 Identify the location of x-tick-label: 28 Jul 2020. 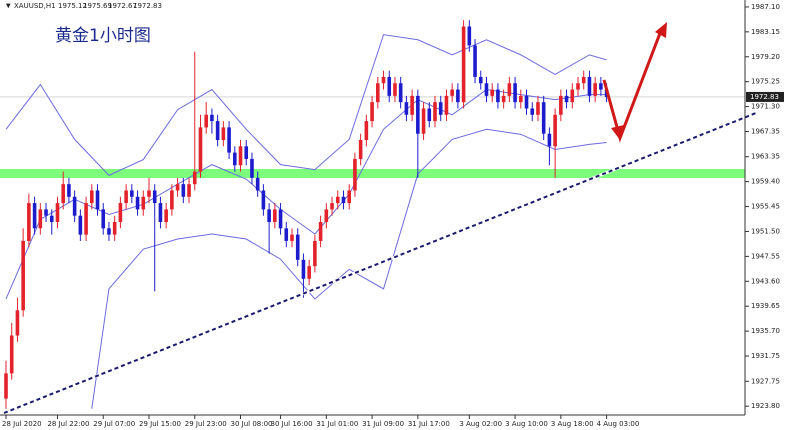
(22, 424).